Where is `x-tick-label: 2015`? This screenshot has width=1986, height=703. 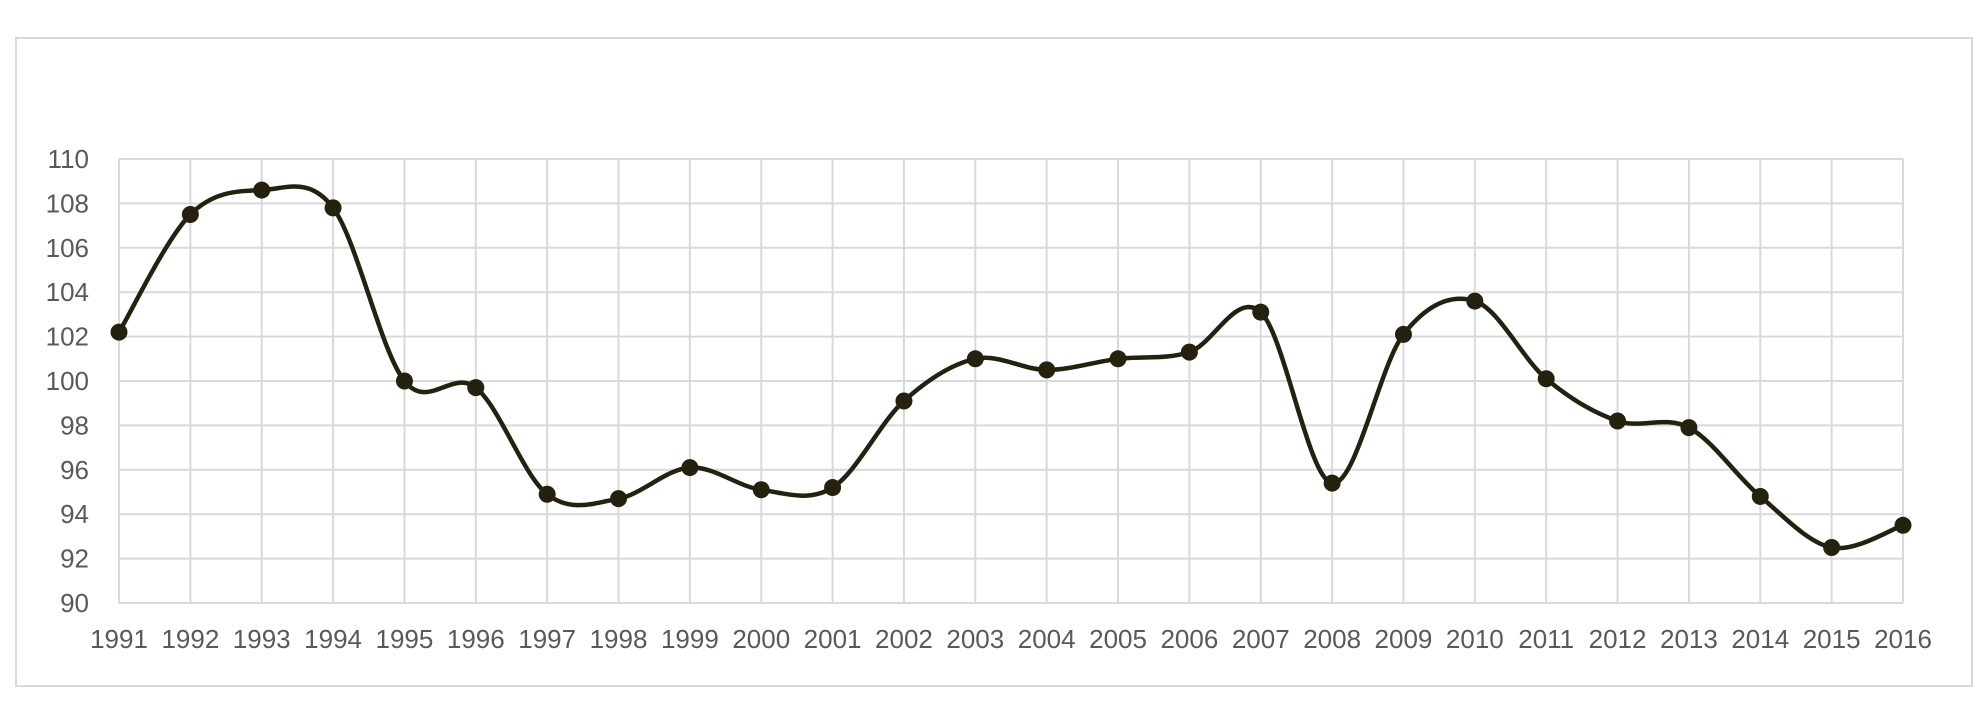 x-tick-label: 2015 is located at coordinates (1832, 639).